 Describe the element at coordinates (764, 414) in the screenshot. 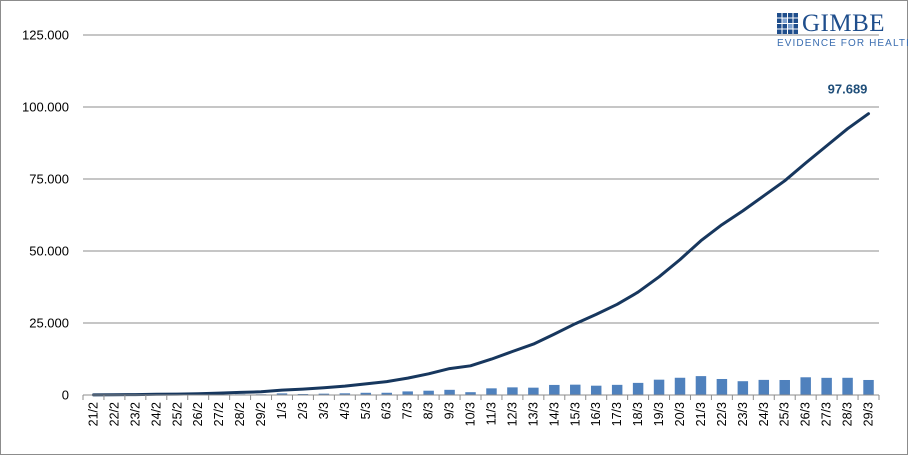

I see `x-tick-label: 24/3` at that location.